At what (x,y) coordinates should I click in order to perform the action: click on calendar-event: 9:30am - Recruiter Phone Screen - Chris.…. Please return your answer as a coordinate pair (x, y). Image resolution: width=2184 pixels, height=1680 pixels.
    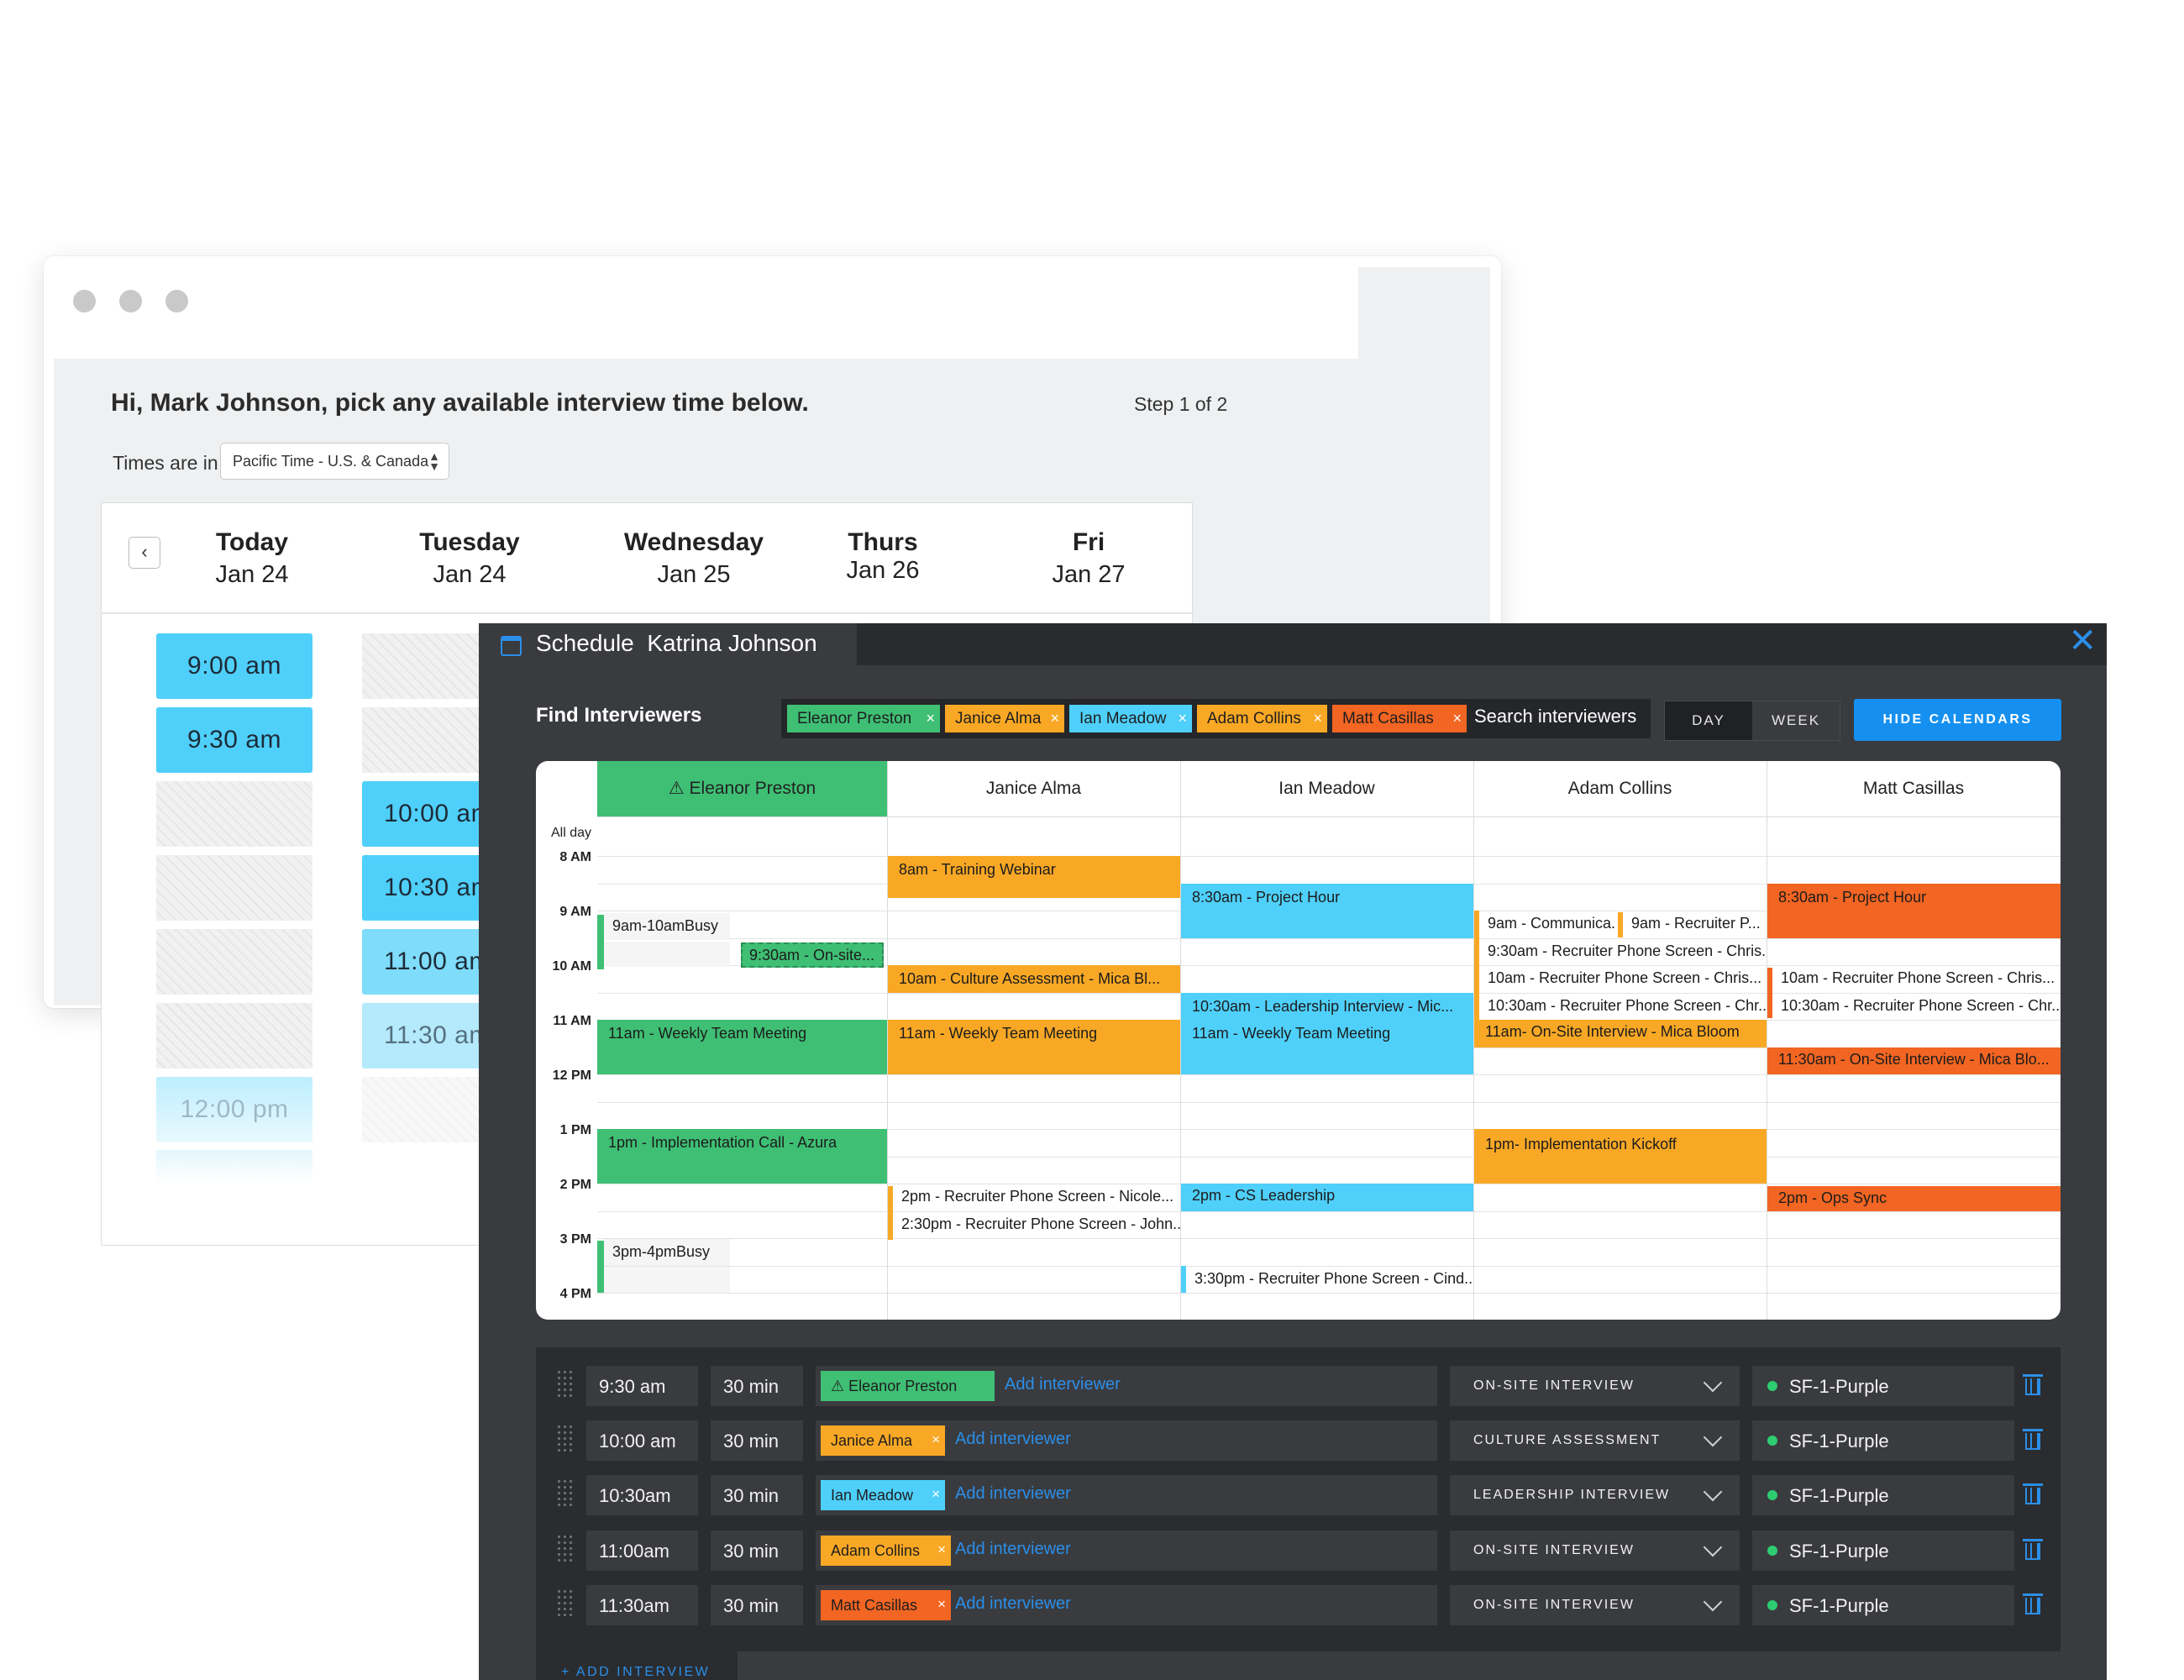
    Looking at the image, I should click on (1627, 950).